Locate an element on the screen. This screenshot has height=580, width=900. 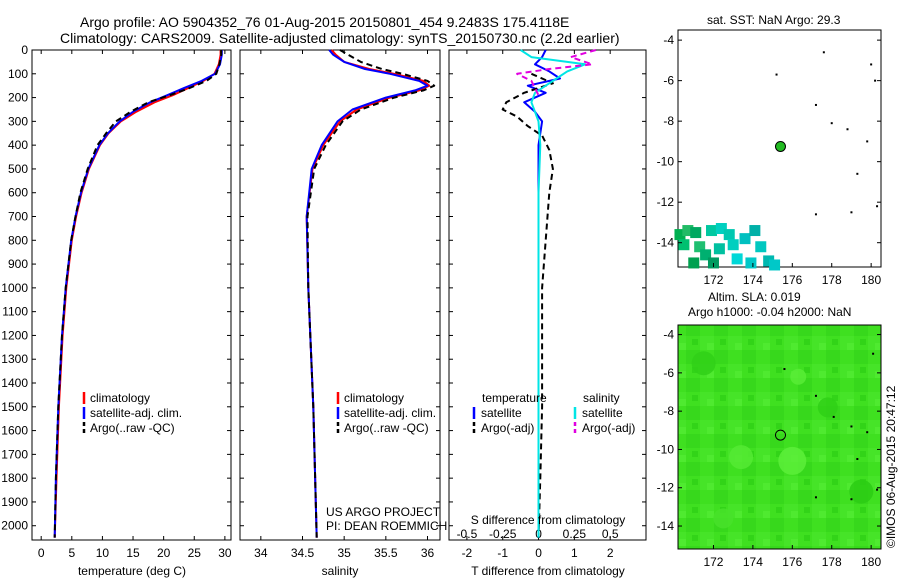
t-difference-xlabel: T difference from climatology is located at coordinates (548, 571).